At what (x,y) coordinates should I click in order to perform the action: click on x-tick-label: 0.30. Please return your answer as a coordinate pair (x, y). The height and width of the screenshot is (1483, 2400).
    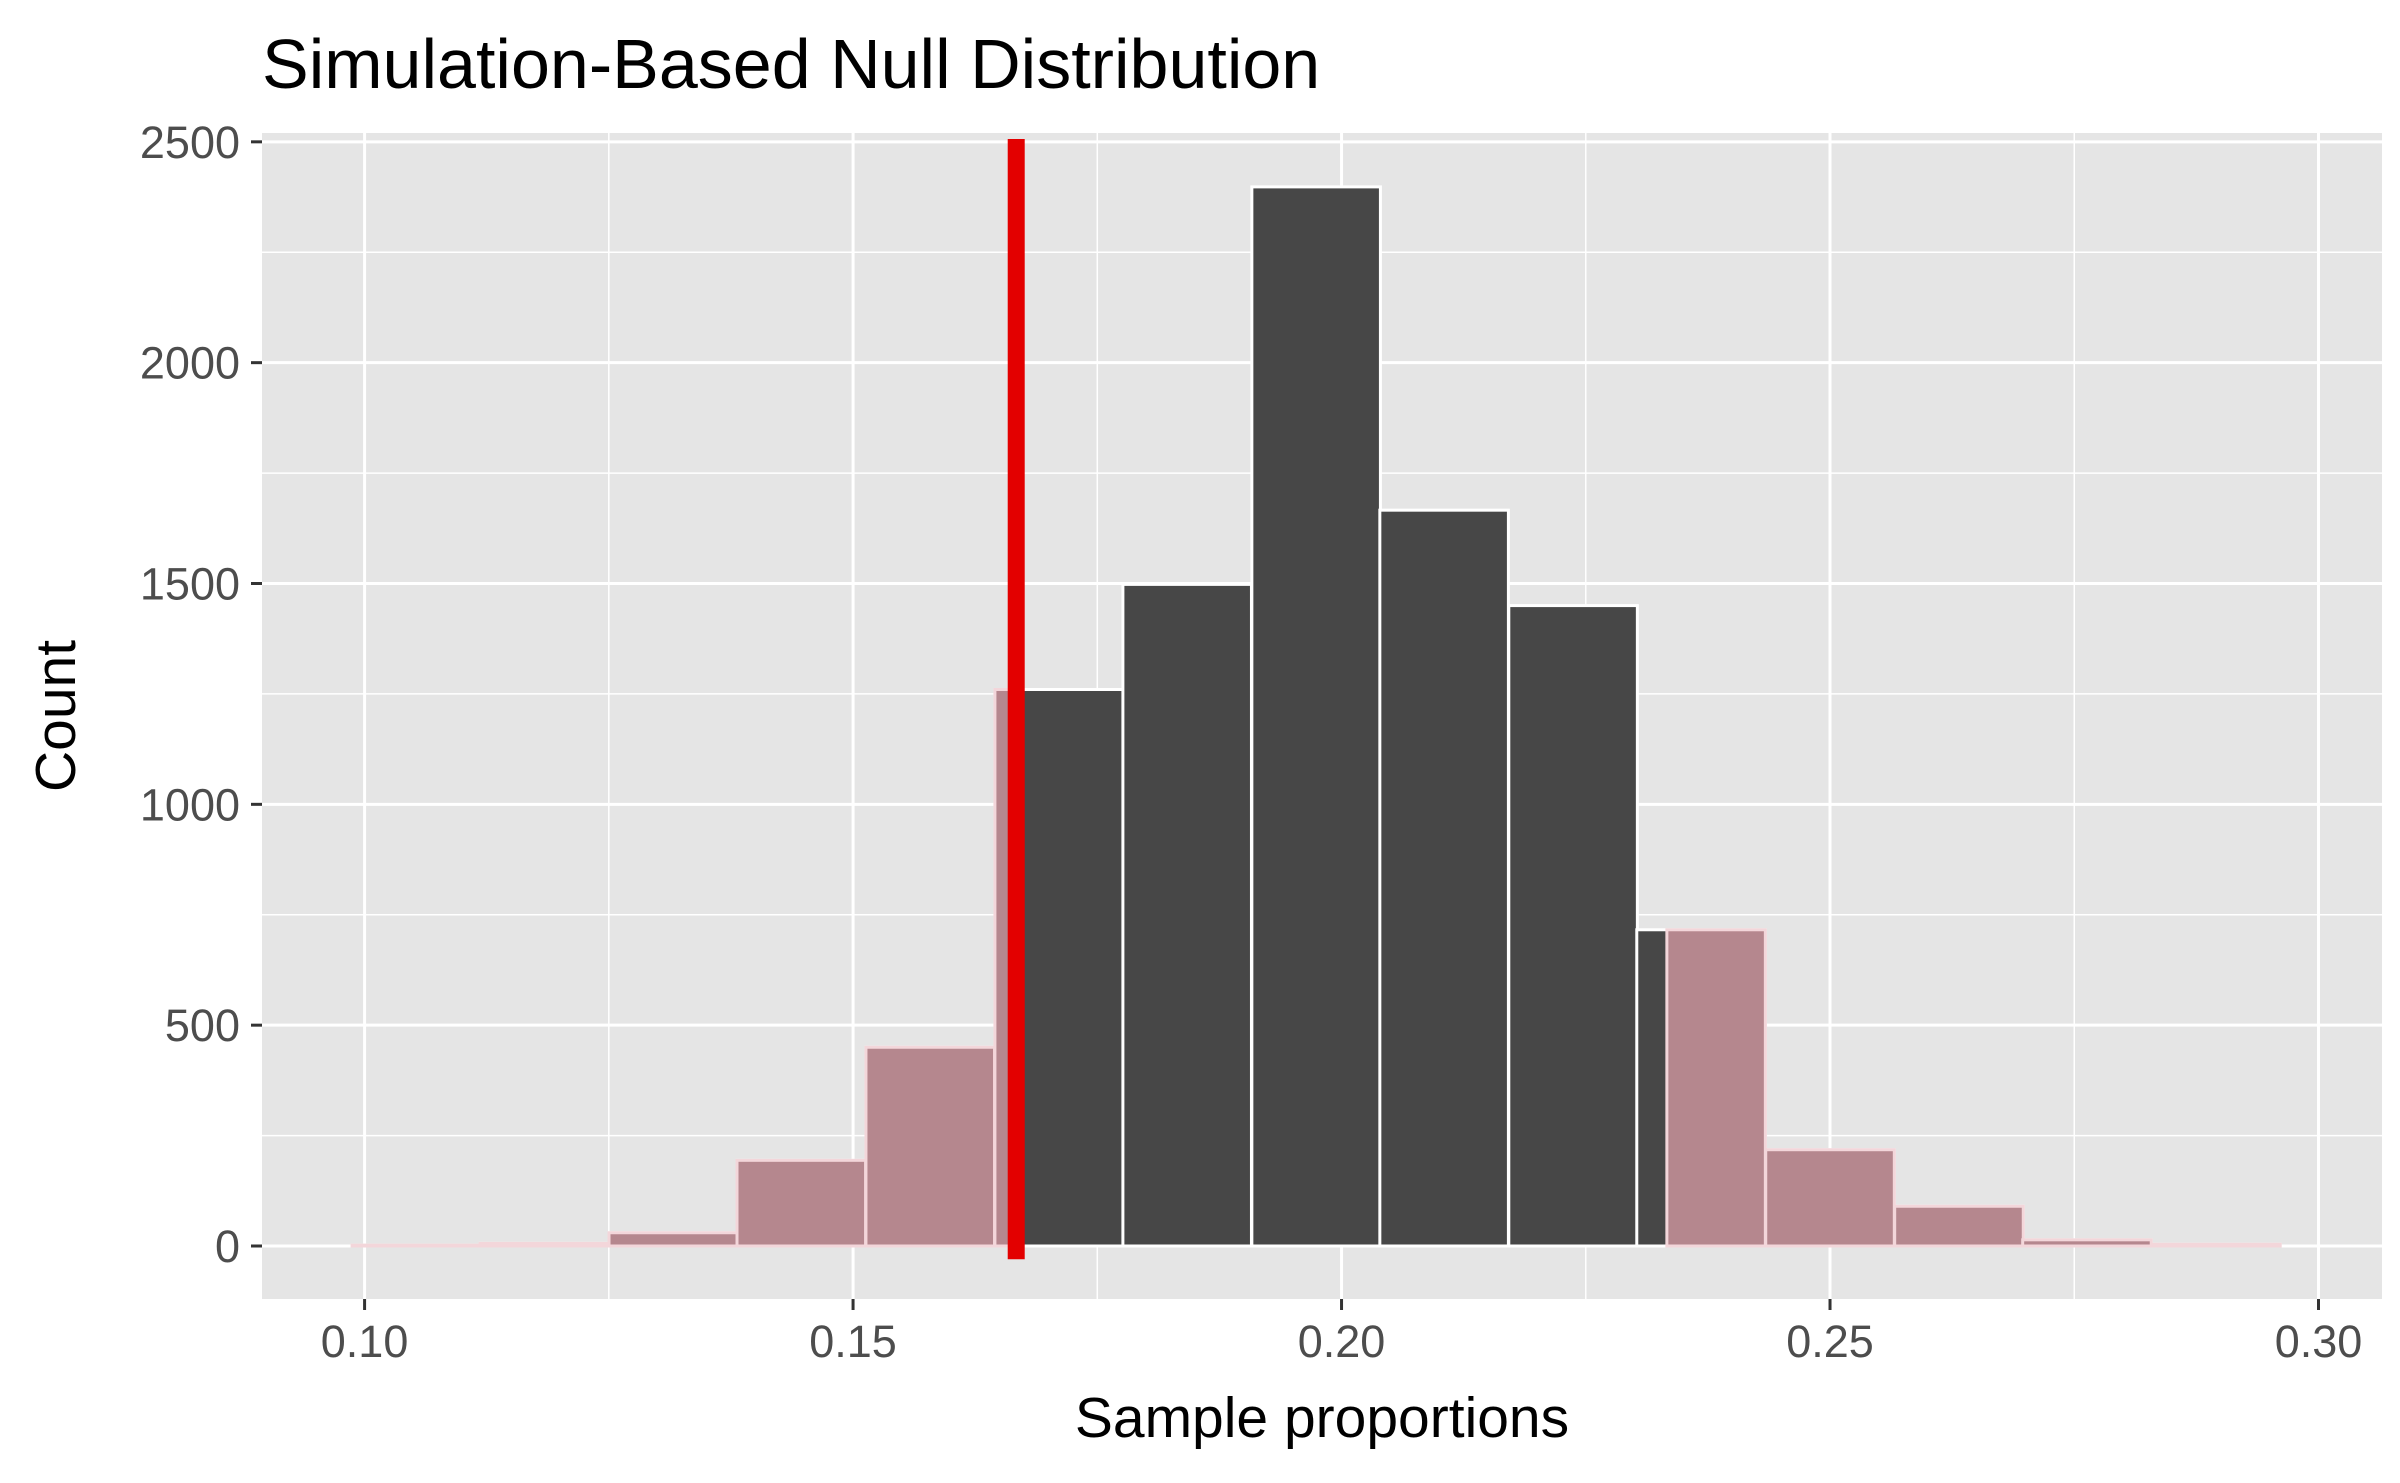
    Looking at the image, I should click on (2319, 1341).